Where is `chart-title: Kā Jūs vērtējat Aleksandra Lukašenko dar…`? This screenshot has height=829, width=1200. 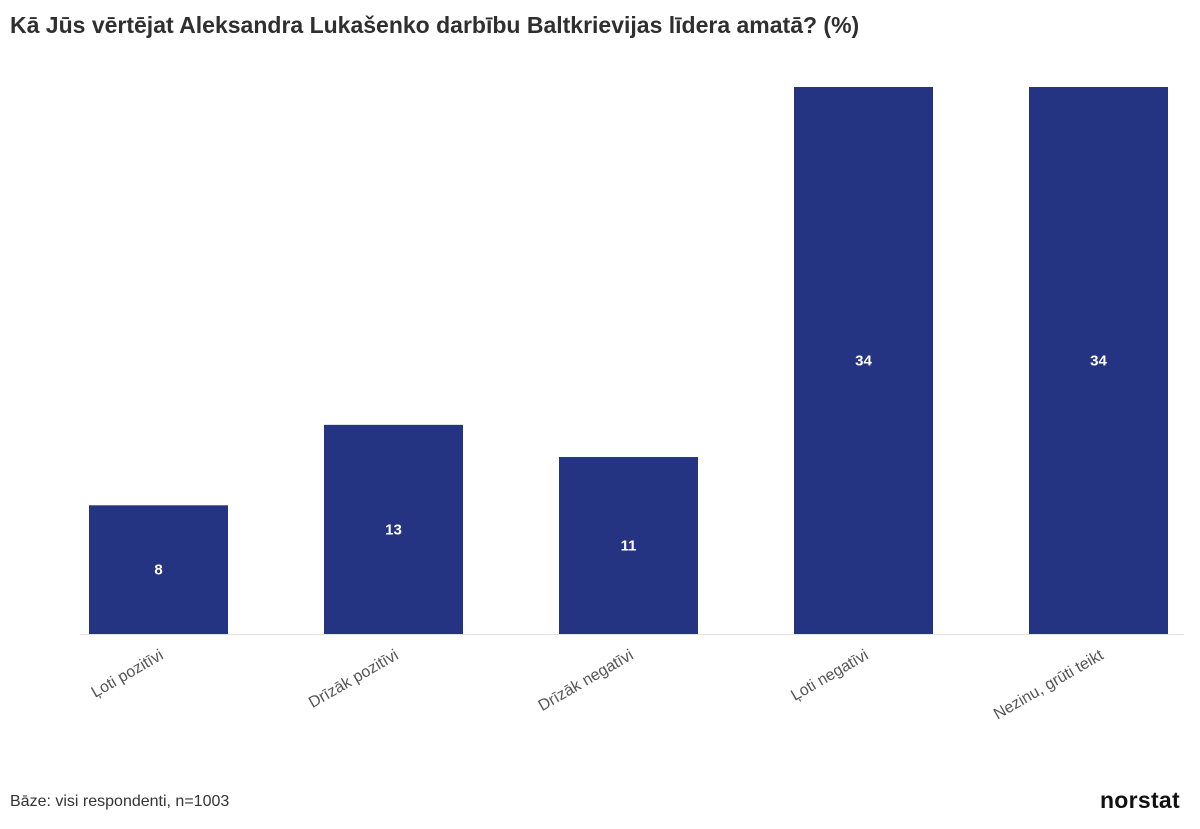
chart-title: Kā Jūs vērtējat Aleksandra Lukašenko dar… is located at coordinates (435, 25).